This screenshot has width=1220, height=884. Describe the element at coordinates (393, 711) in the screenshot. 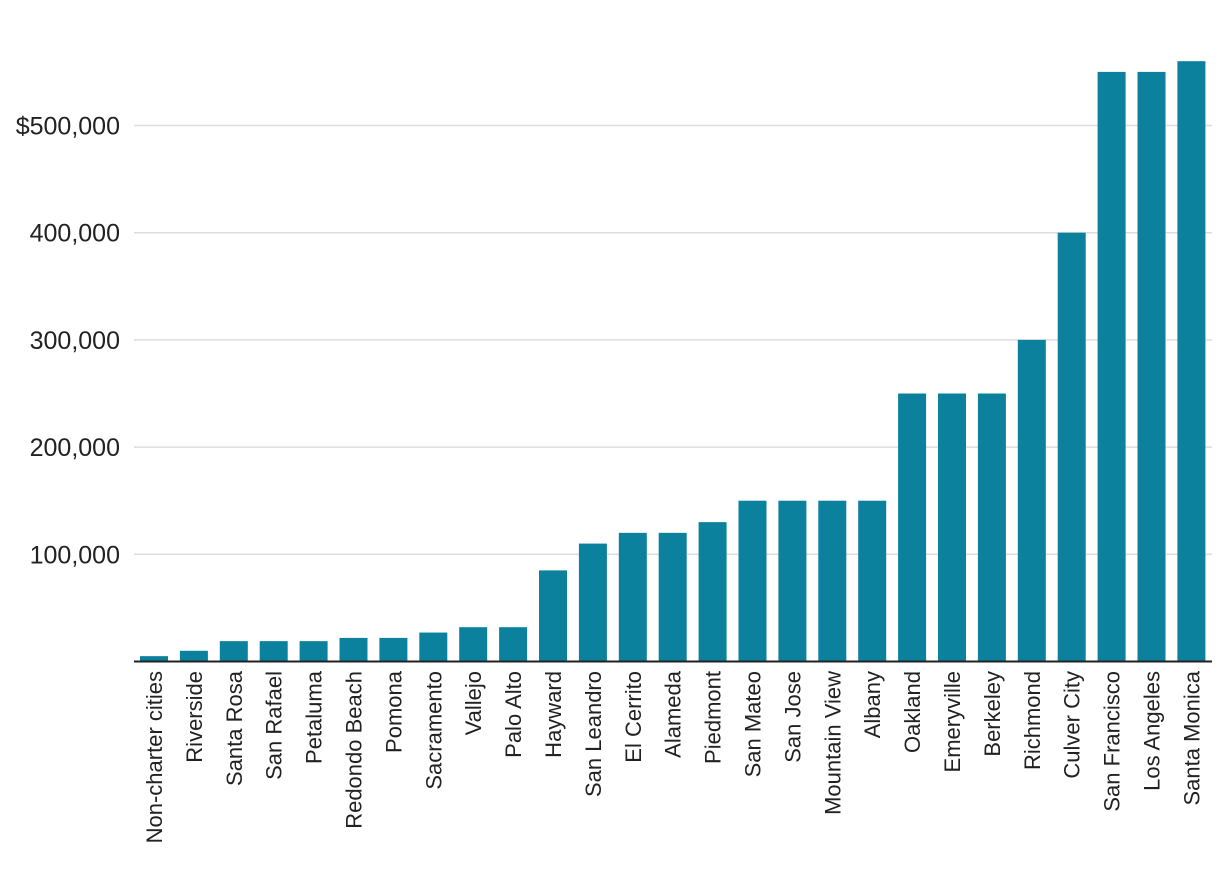

I see `x-tick-label: Pomona` at that location.